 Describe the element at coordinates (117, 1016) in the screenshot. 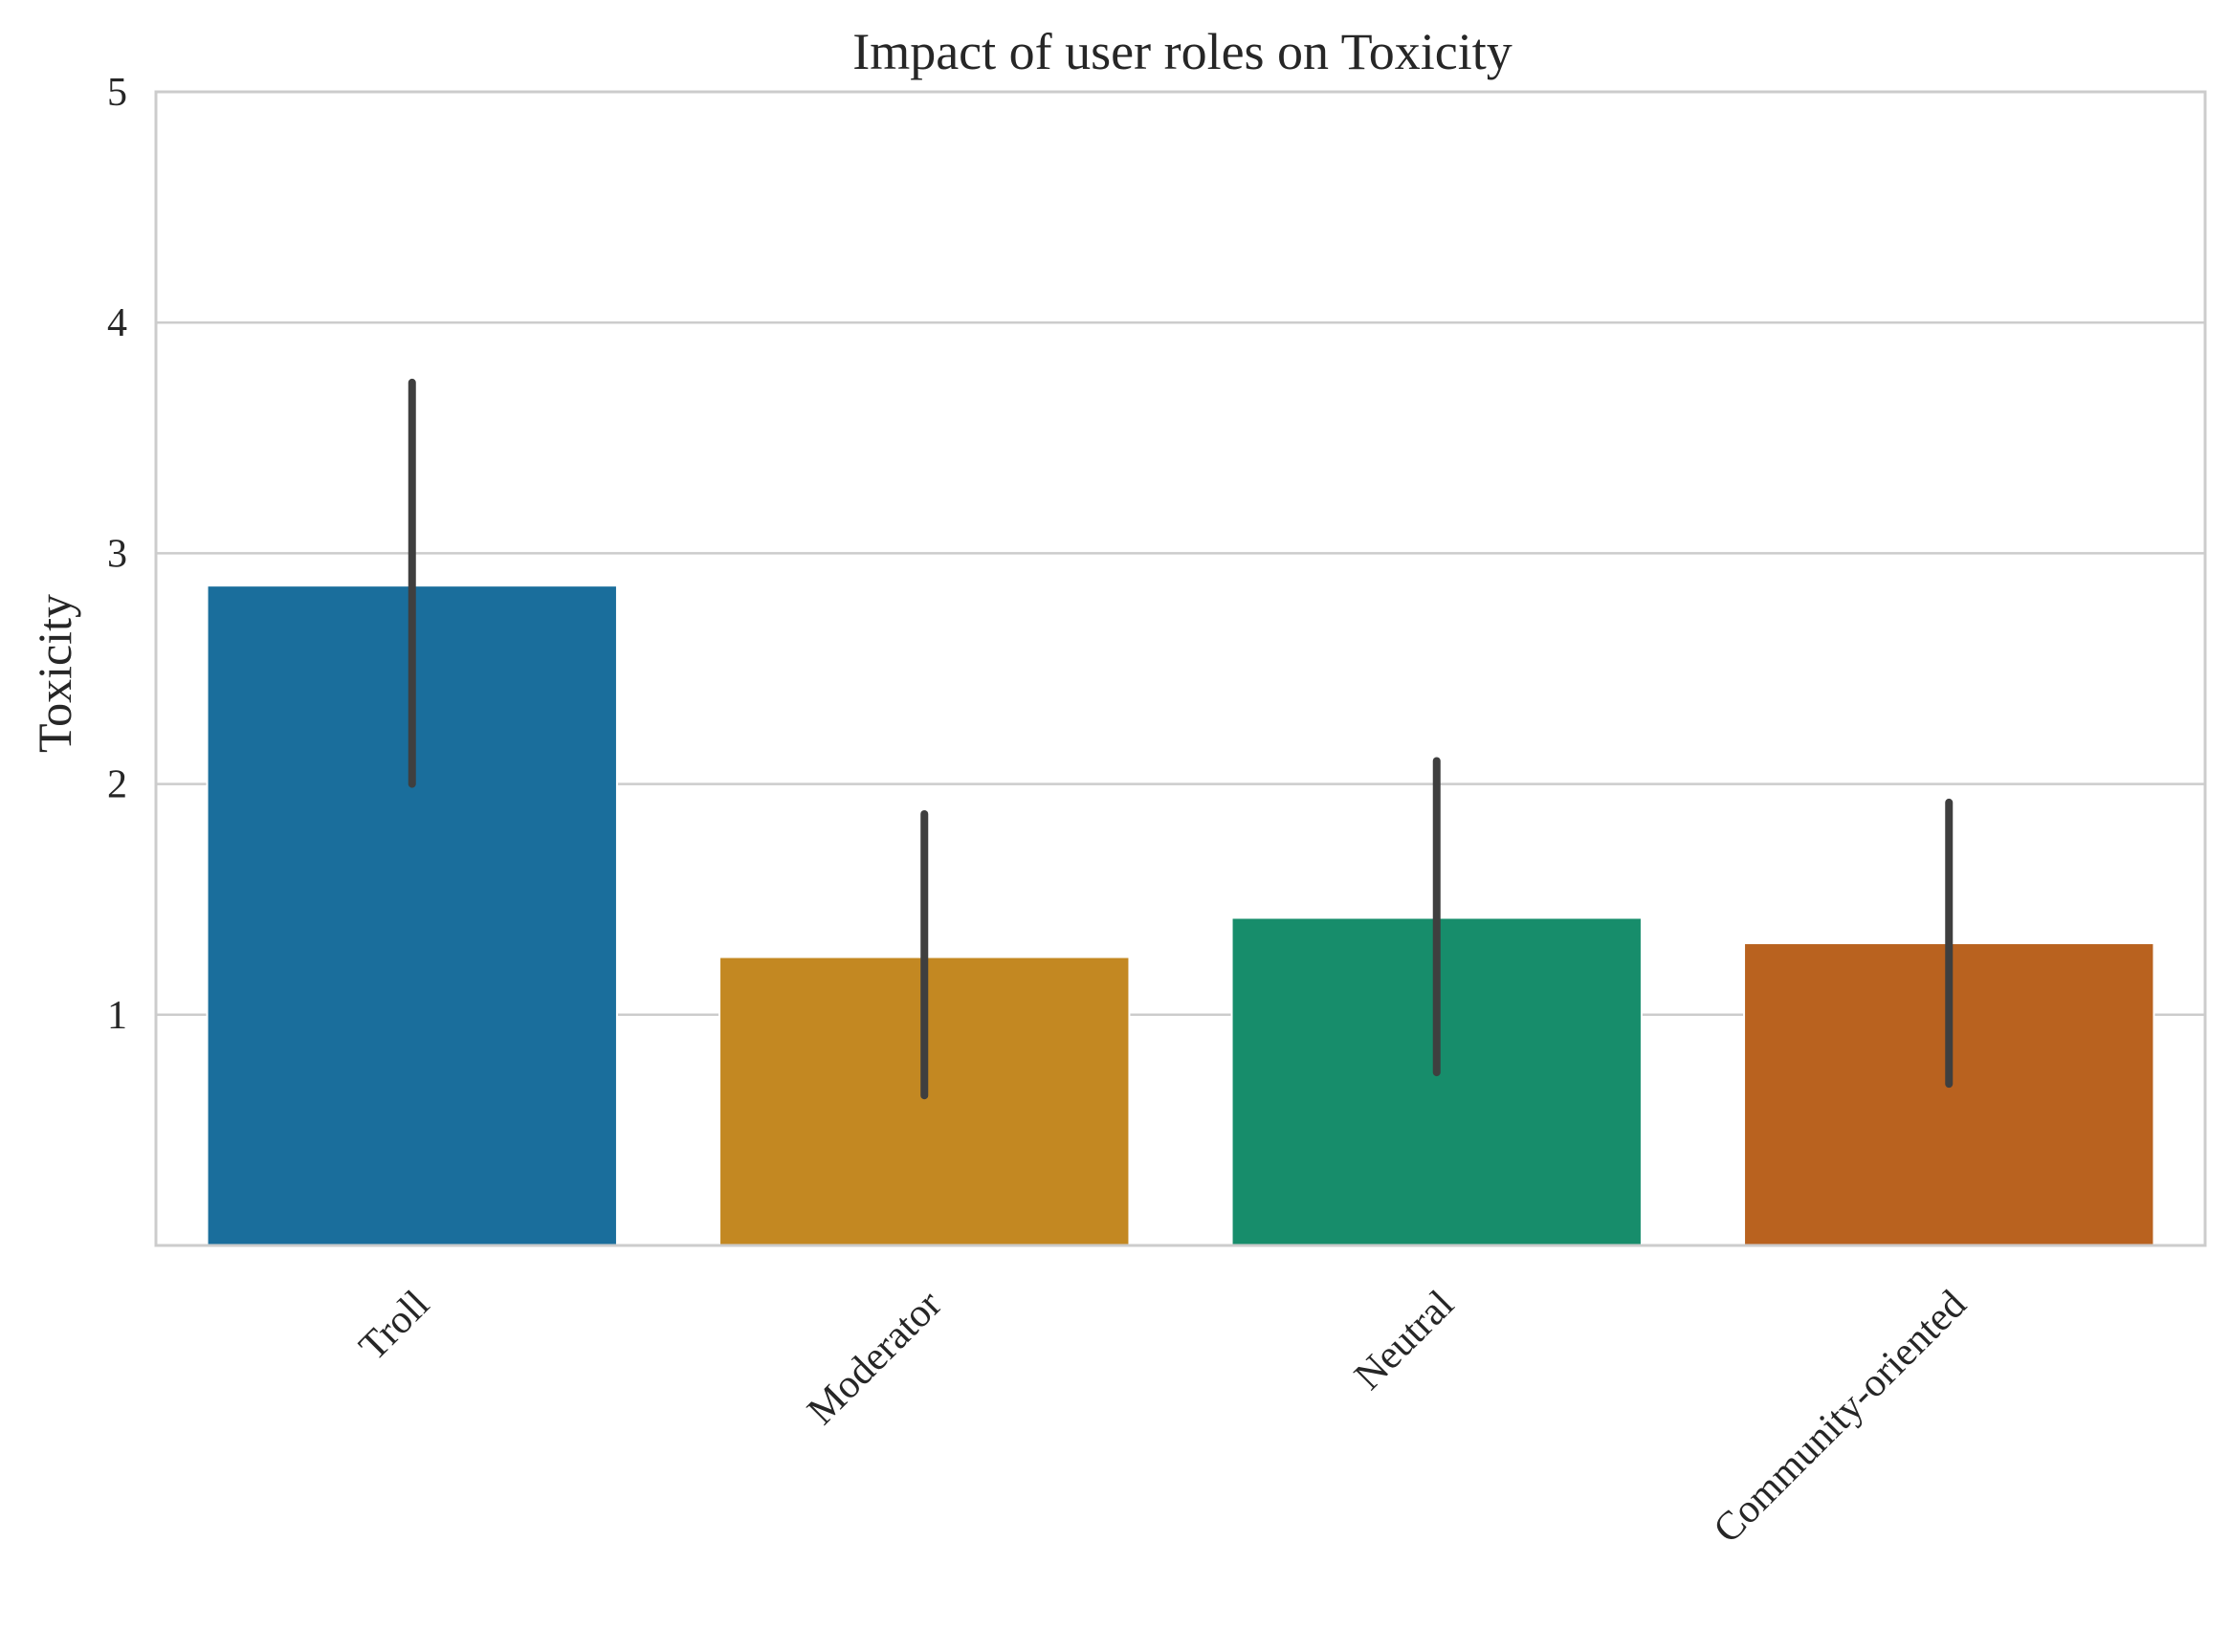

I see `y-tick-label: 1` at that location.